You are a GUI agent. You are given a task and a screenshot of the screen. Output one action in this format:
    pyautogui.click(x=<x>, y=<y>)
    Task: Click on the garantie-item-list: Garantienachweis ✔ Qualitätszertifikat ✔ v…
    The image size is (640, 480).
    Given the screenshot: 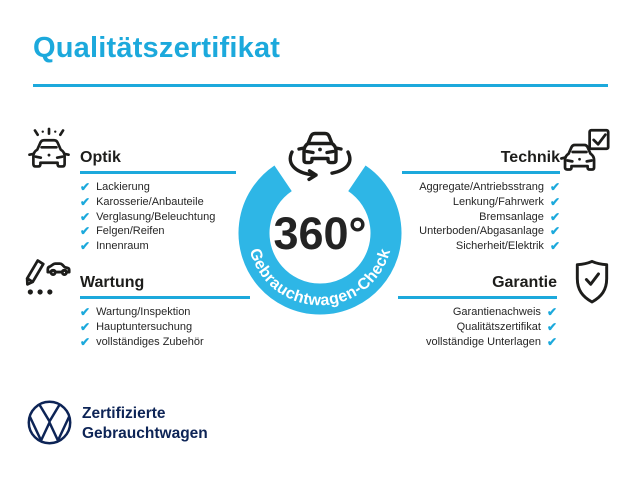 What is the action you would take?
    pyautogui.click(x=491, y=327)
    